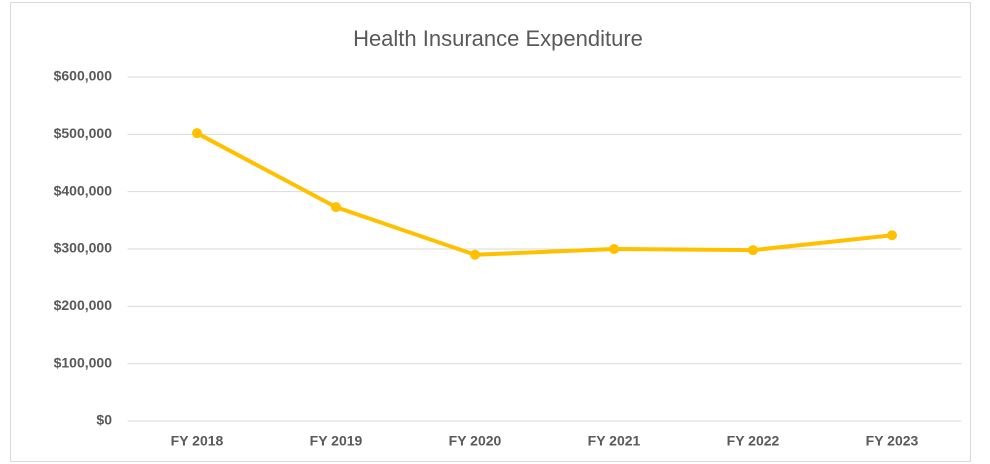  What do you see at coordinates (614, 441) in the screenshot?
I see `x-tick-label: FY 2021` at bounding box center [614, 441].